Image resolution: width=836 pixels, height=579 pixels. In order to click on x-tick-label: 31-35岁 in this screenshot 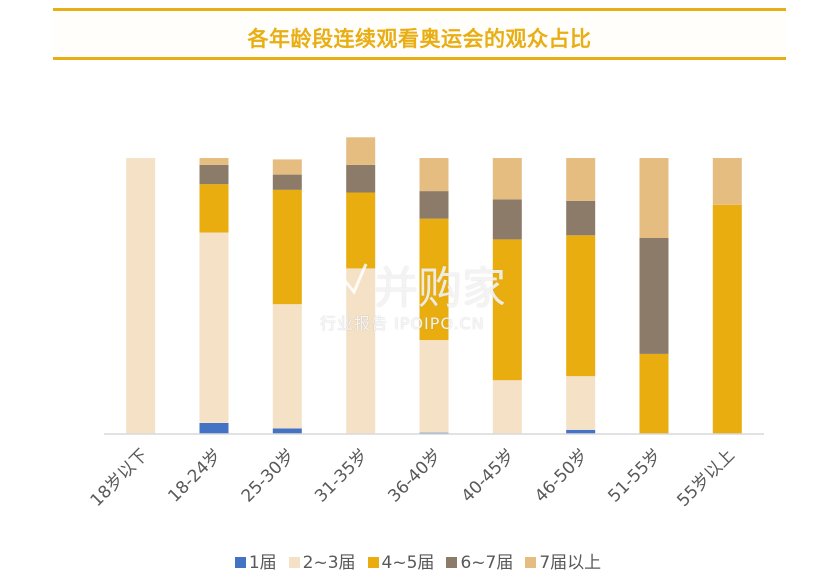, I will do `click(341, 475)`.